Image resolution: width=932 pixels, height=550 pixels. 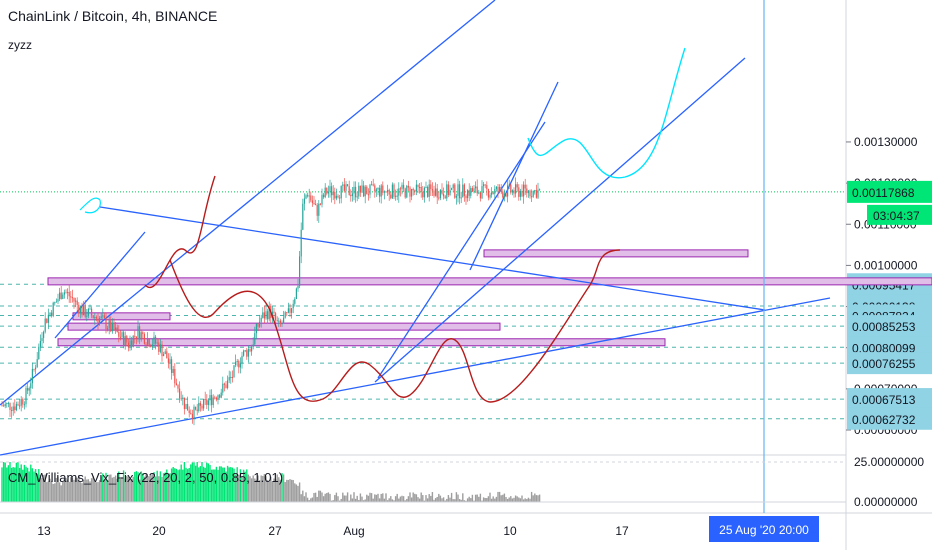 I want to click on time-tick-label: 27, so click(x=275, y=531).